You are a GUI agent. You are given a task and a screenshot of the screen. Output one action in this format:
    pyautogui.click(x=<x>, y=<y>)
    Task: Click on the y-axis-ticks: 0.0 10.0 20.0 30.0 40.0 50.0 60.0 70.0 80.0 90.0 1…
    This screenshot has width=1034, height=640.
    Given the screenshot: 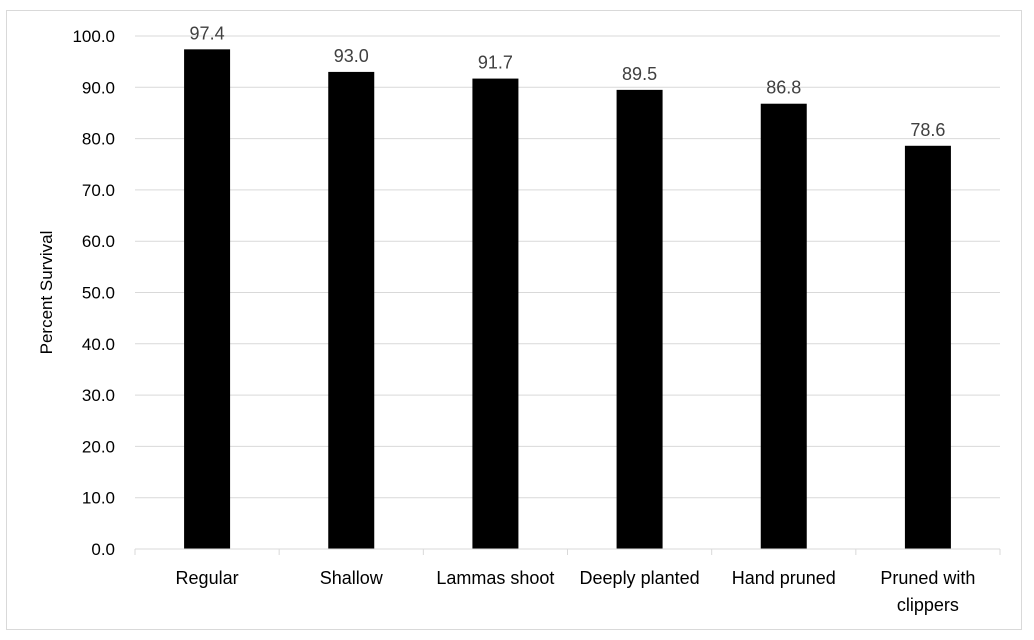 What is the action you would take?
    pyautogui.click(x=93, y=293)
    